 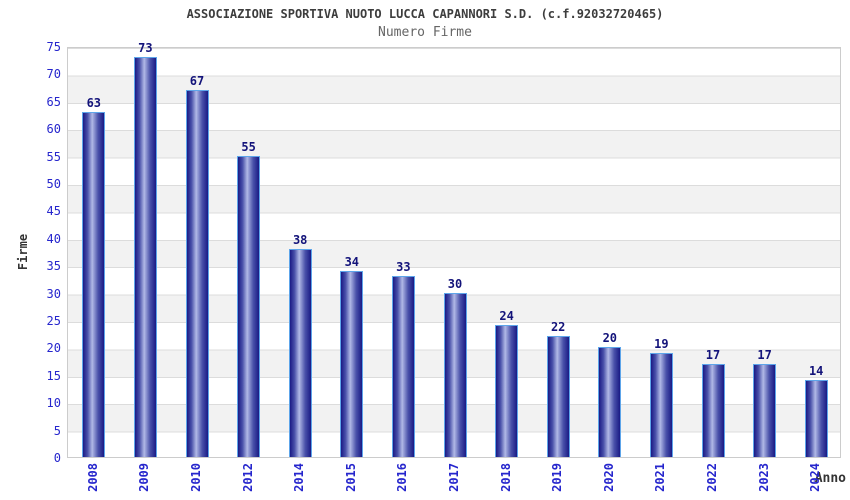 What do you see at coordinates (558, 327) in the screenshot?
I see `bar-value-label: 22` at bounding box center [558, 327].